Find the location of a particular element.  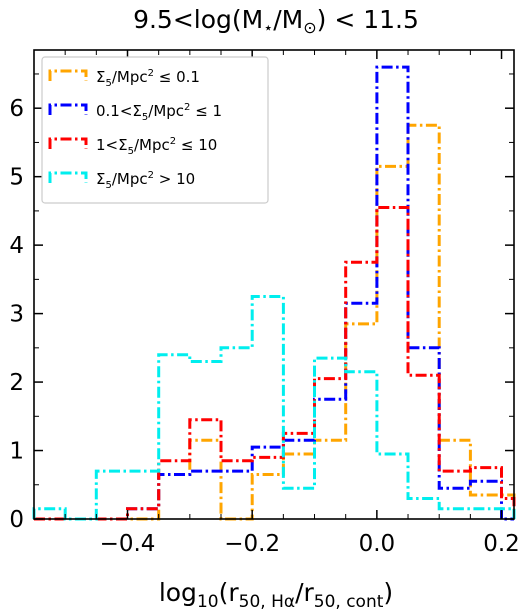

y-tick-label: 5 is located at coordinates (16, 178).